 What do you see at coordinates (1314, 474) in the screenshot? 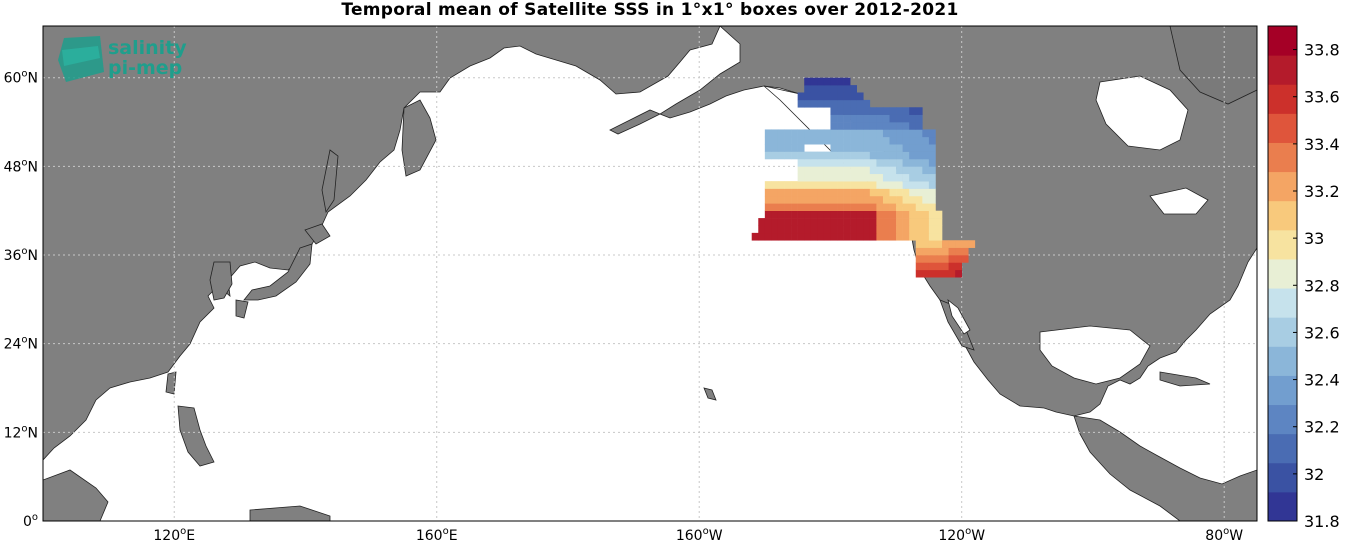
I see `colorbar-tick-label: 32` at bounding box center [1314, 474].